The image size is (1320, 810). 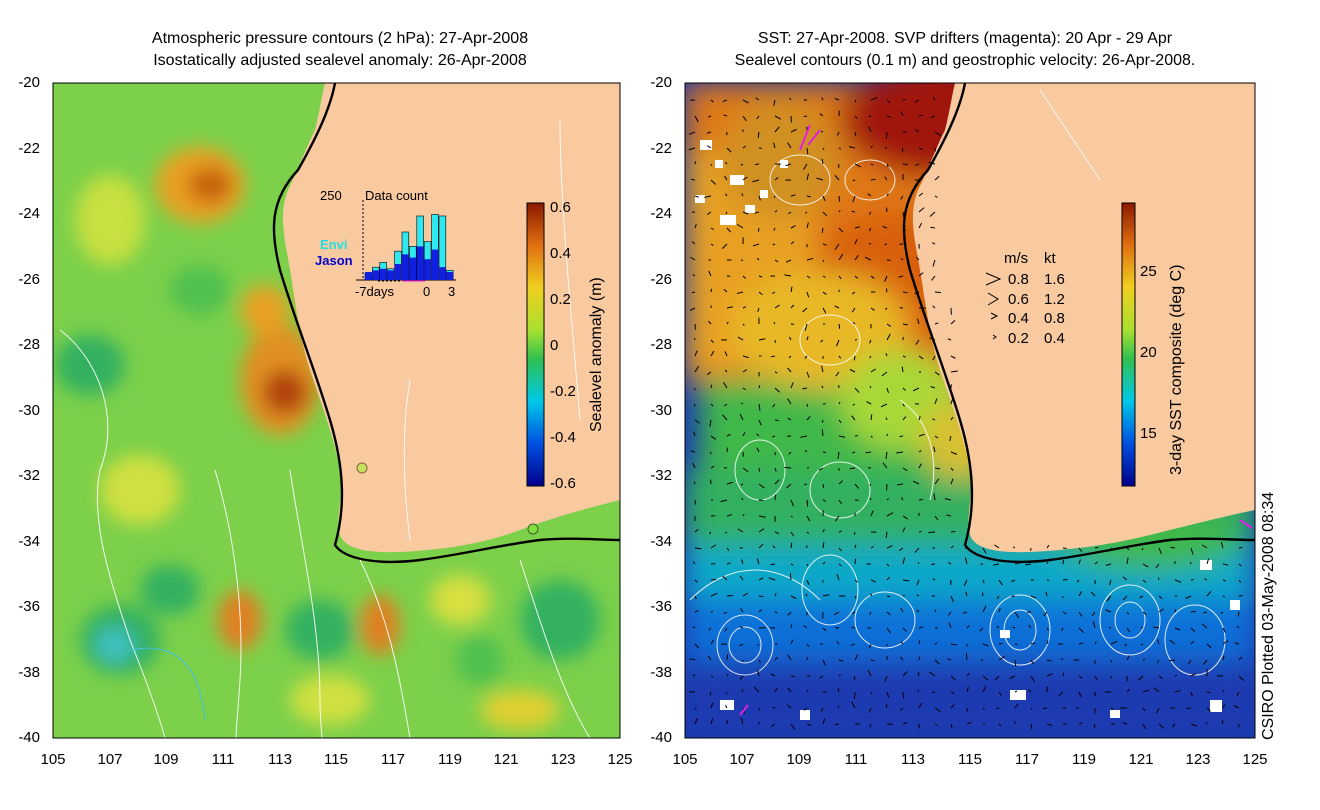 I want to click on legend-row-4-ms: 0.2, so click(x=1018, y=338).